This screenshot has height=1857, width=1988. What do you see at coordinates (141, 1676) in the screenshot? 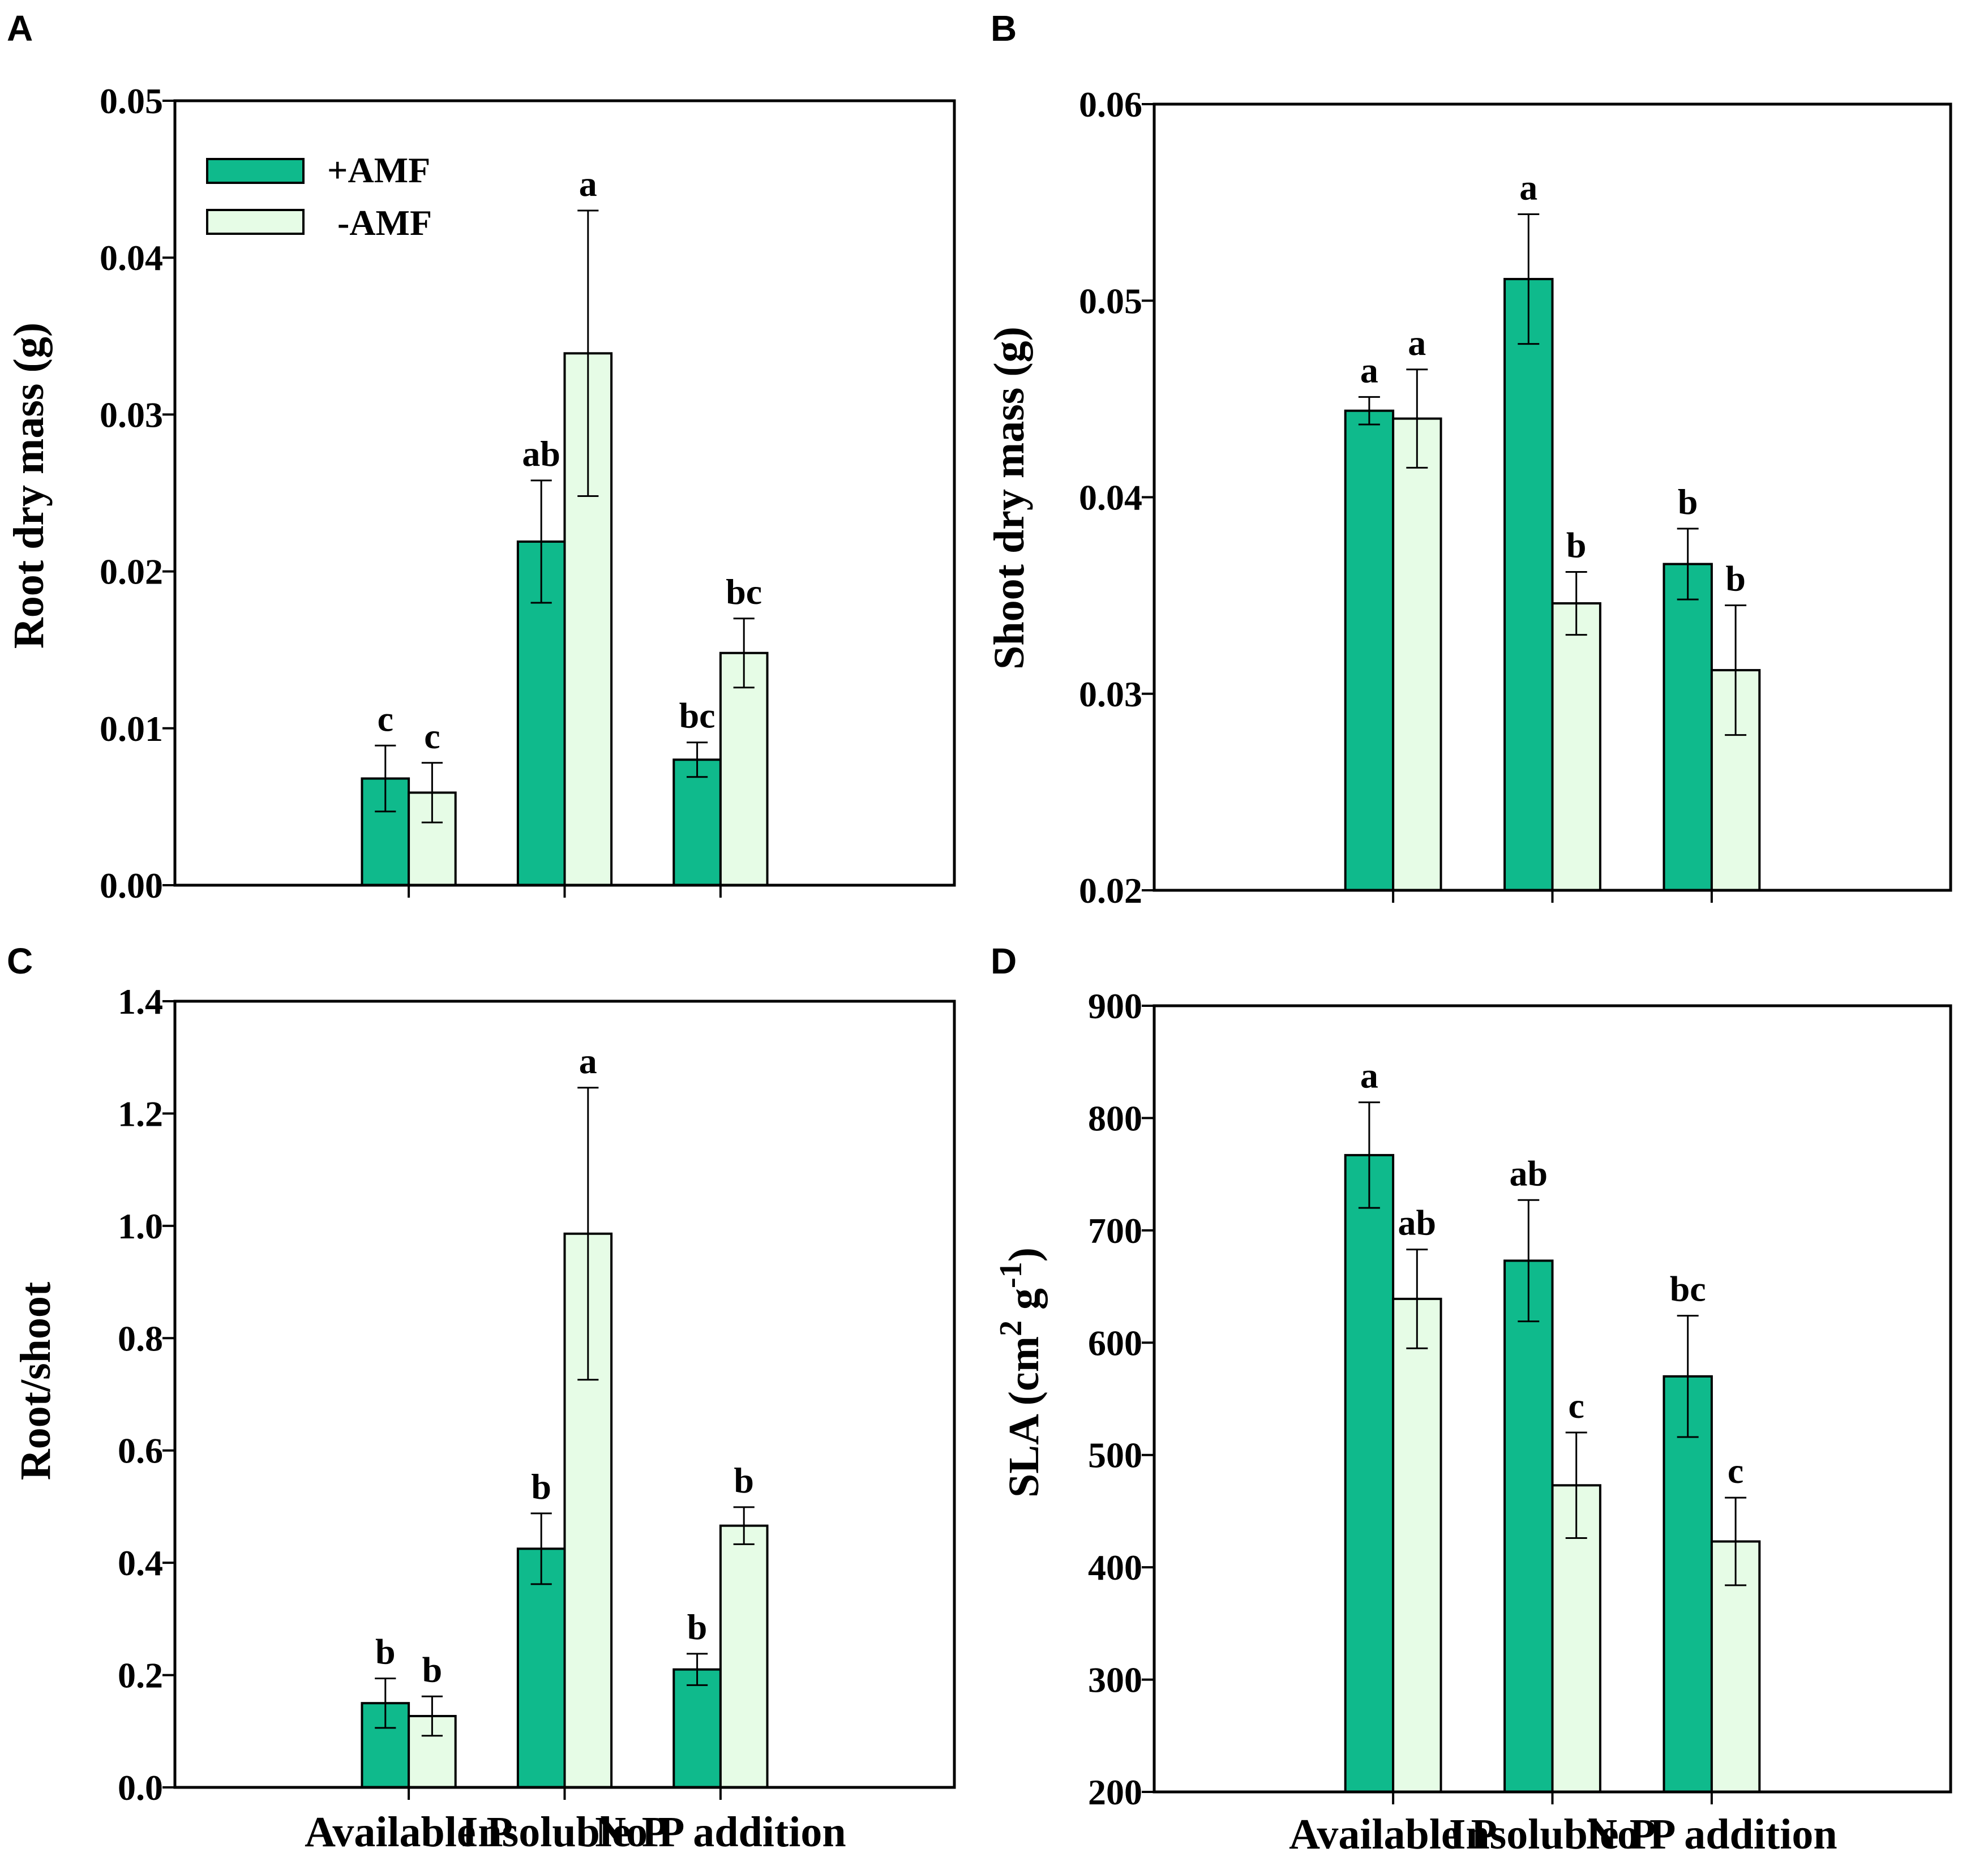
I see `y-tick-label: 0.2` at bounding box center [141, 1676].